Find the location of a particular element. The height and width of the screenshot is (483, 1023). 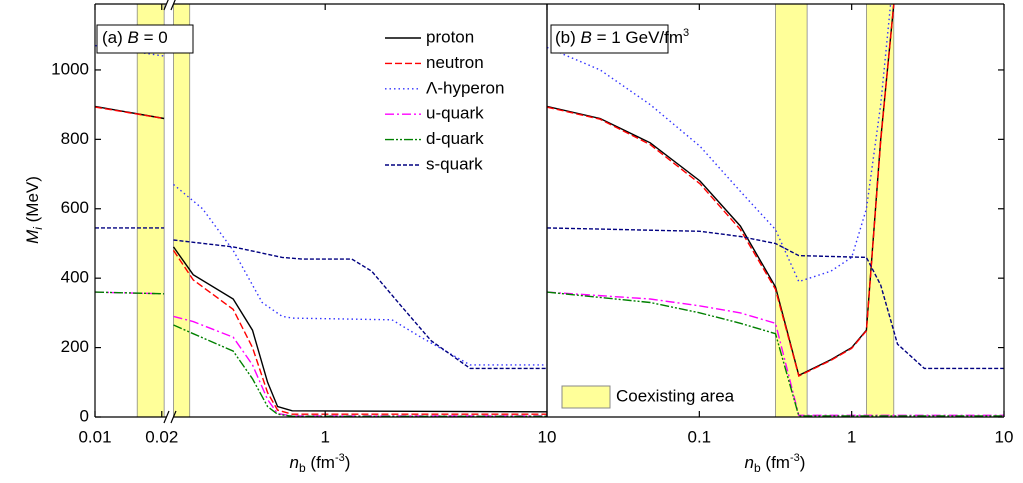

legend-label: Λ-hyperon is located at coordinates (465, 87).